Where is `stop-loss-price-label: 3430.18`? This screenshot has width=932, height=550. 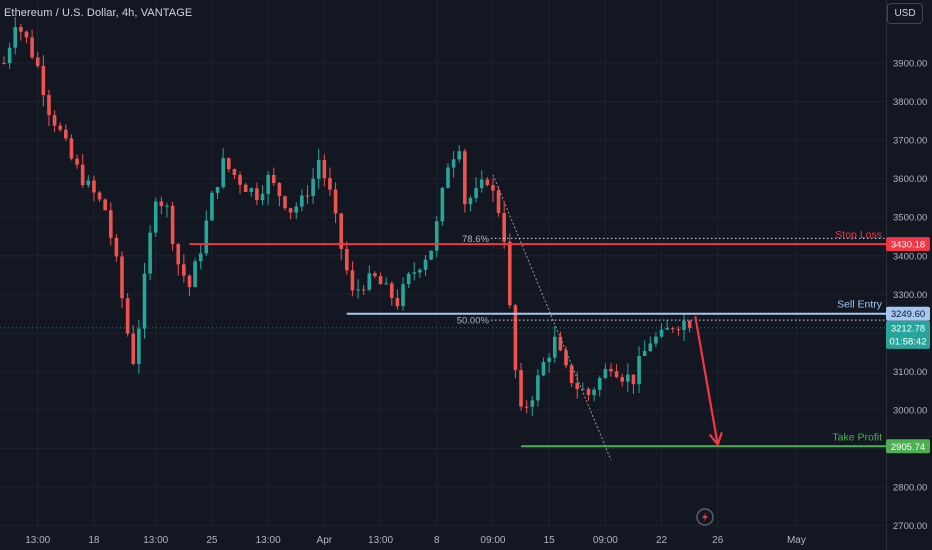 stop-loss-price-label: 3430.18 is located at coordinates (908, 245).